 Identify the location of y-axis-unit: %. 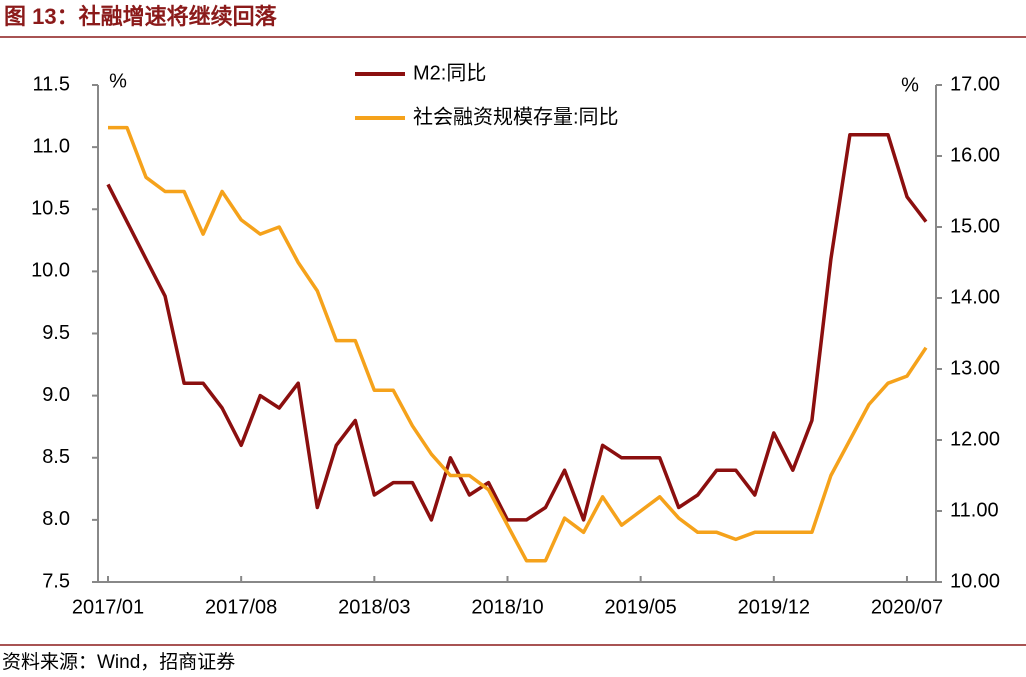
(118, 81).